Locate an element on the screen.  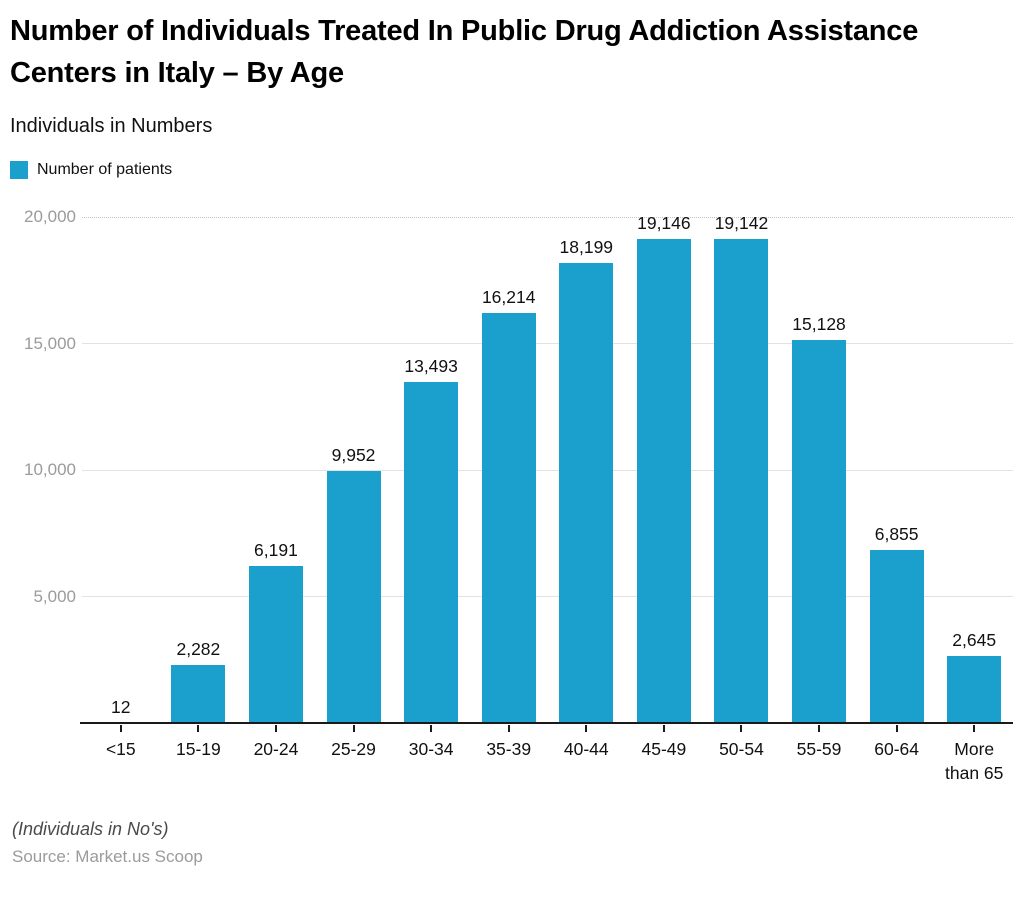
legend: Number of patients is located at coordinates (511, 170).